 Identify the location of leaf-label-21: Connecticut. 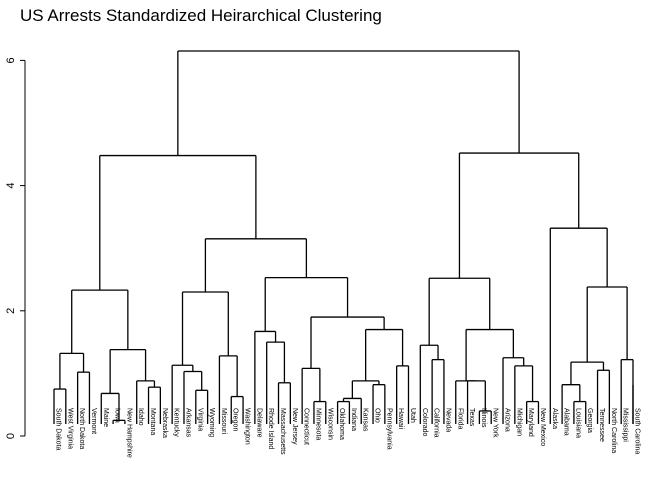
(306, 426).